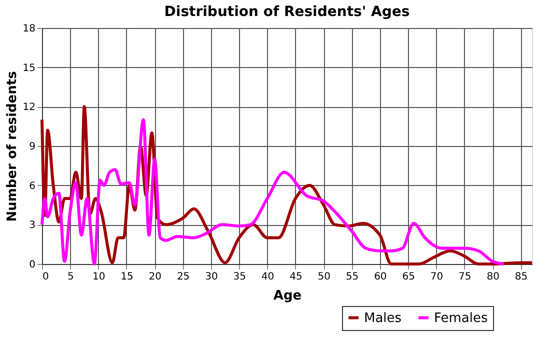  What do you see at coordinates (287, 12) in the screenshot?
I see `chart-title: Distribution of Residents' Ages` at bounding box center [287, 12].